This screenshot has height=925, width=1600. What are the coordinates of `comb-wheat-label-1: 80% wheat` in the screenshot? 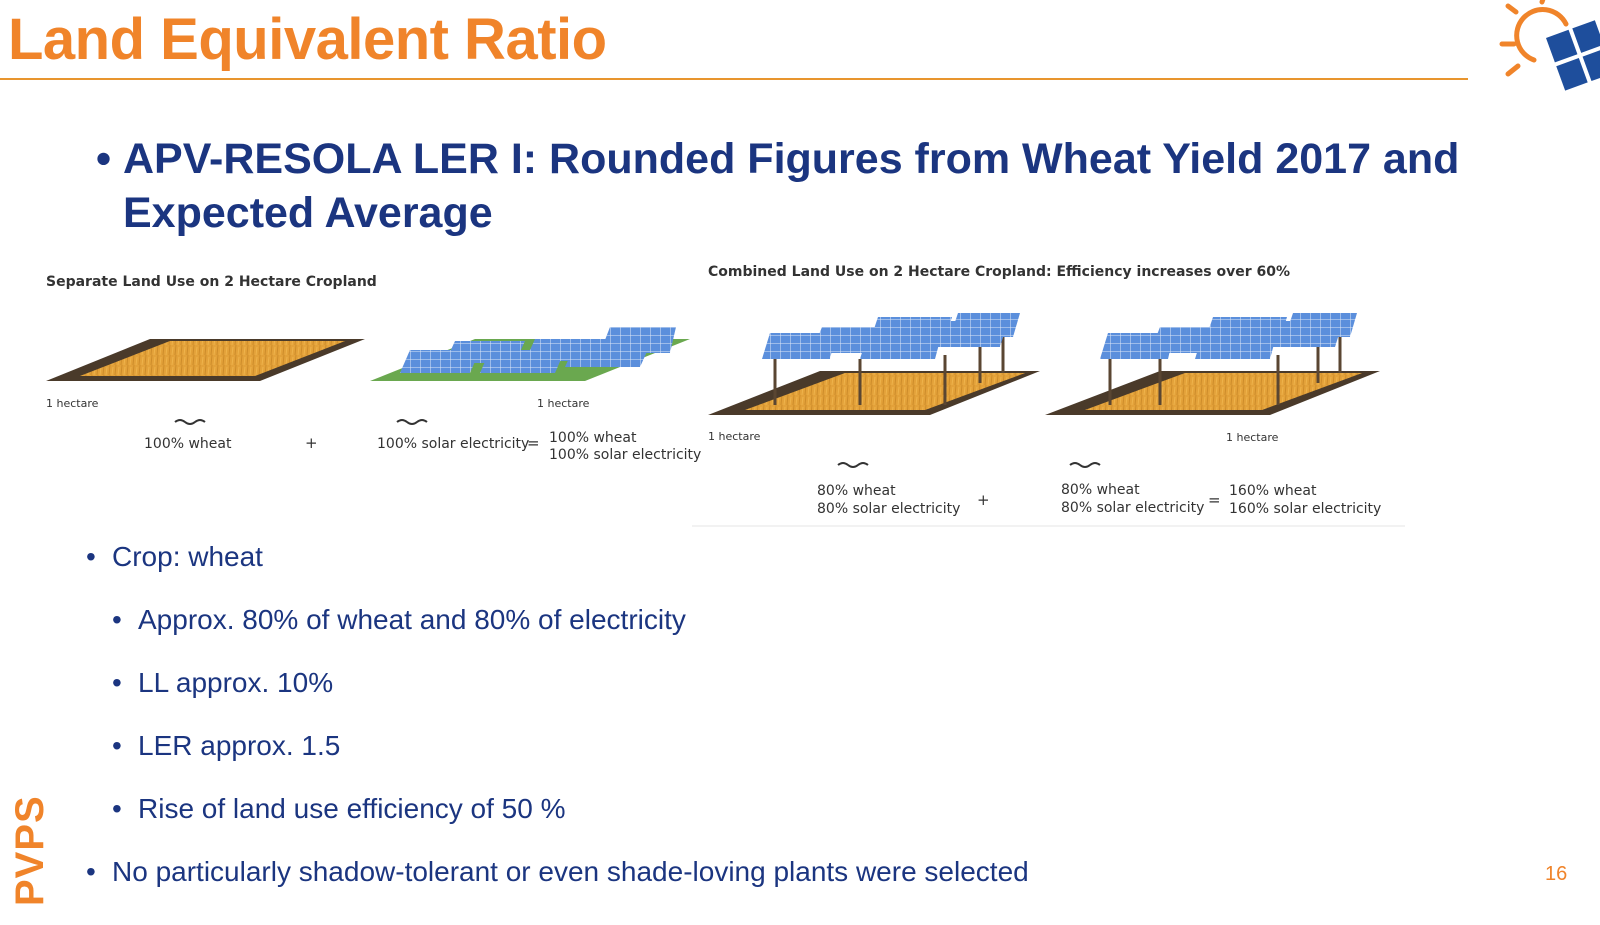 It's located at (856, 491).